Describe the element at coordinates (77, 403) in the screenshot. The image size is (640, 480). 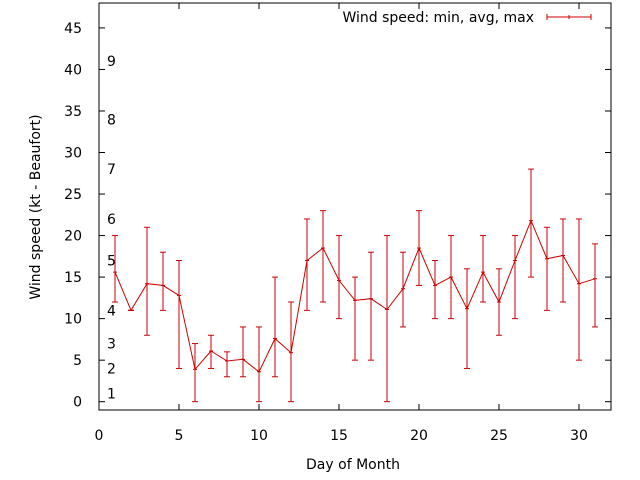
I see `y-tick-label: 0` at that location.